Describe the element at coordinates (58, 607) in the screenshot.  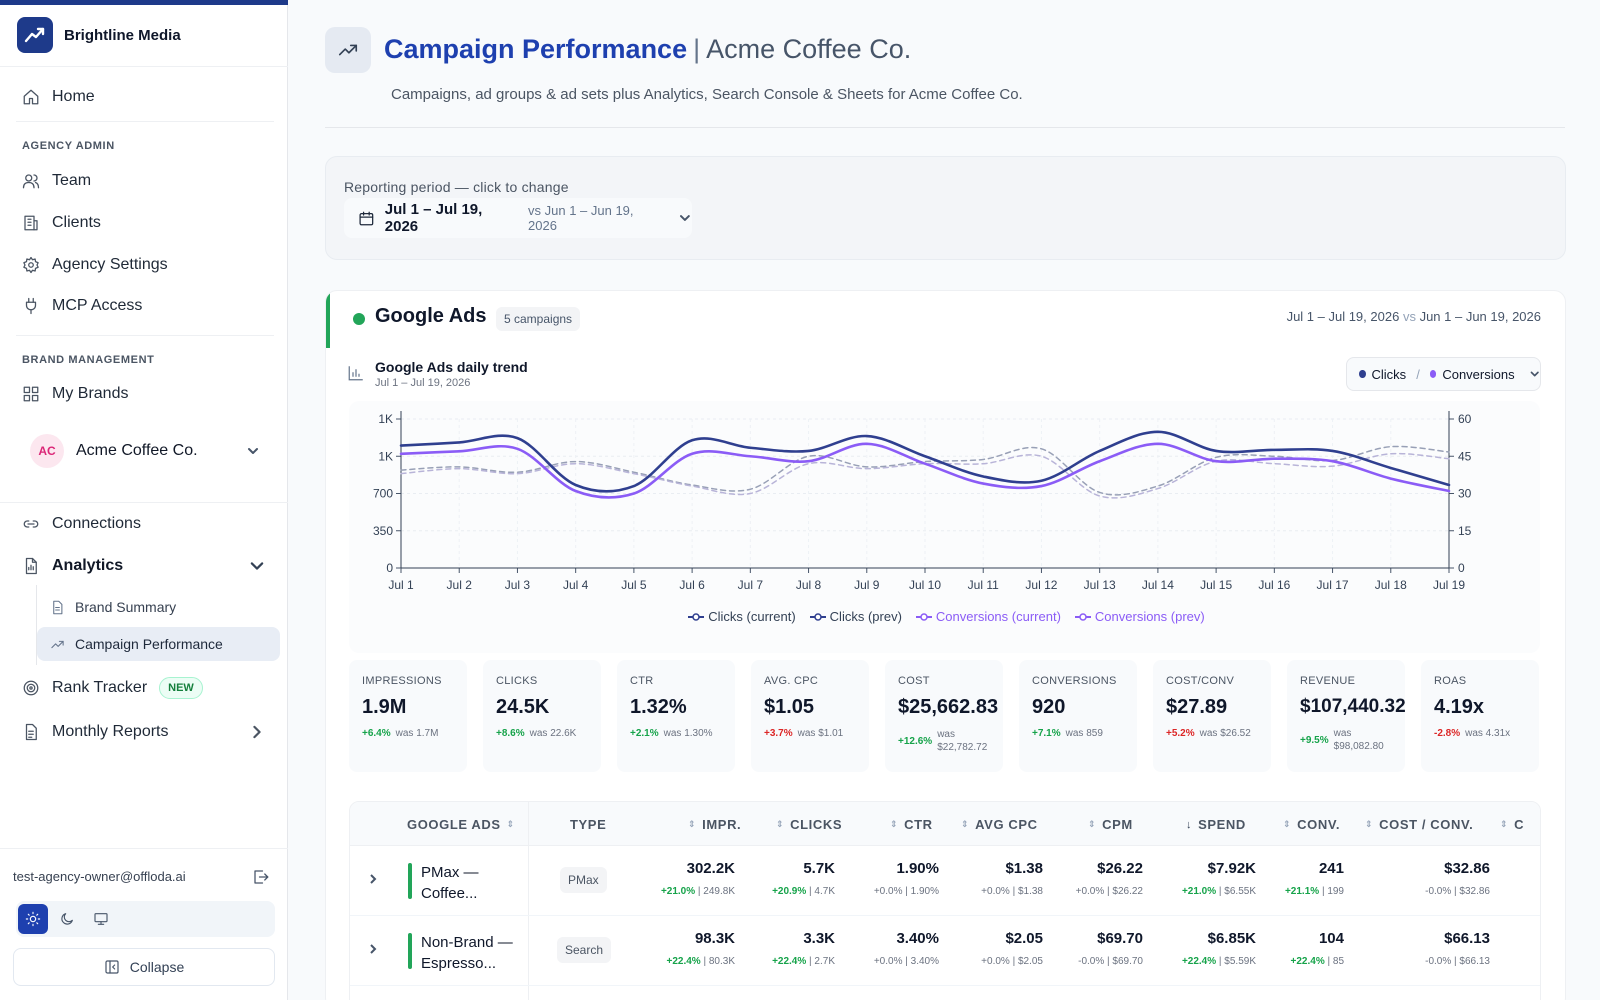
I see `document-icon` at that location.